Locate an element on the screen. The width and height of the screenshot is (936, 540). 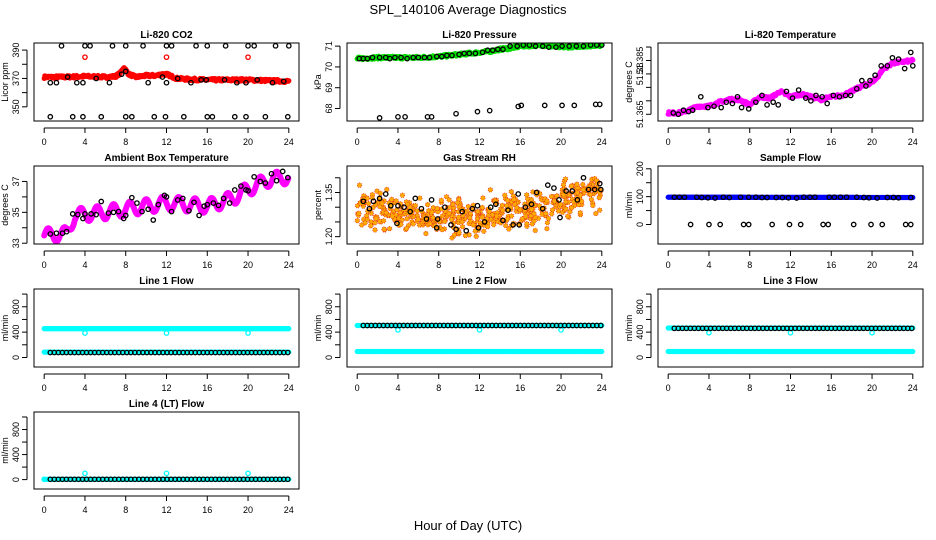
panel-title: Li-820 Pressure is located at coordinates (479, 35).